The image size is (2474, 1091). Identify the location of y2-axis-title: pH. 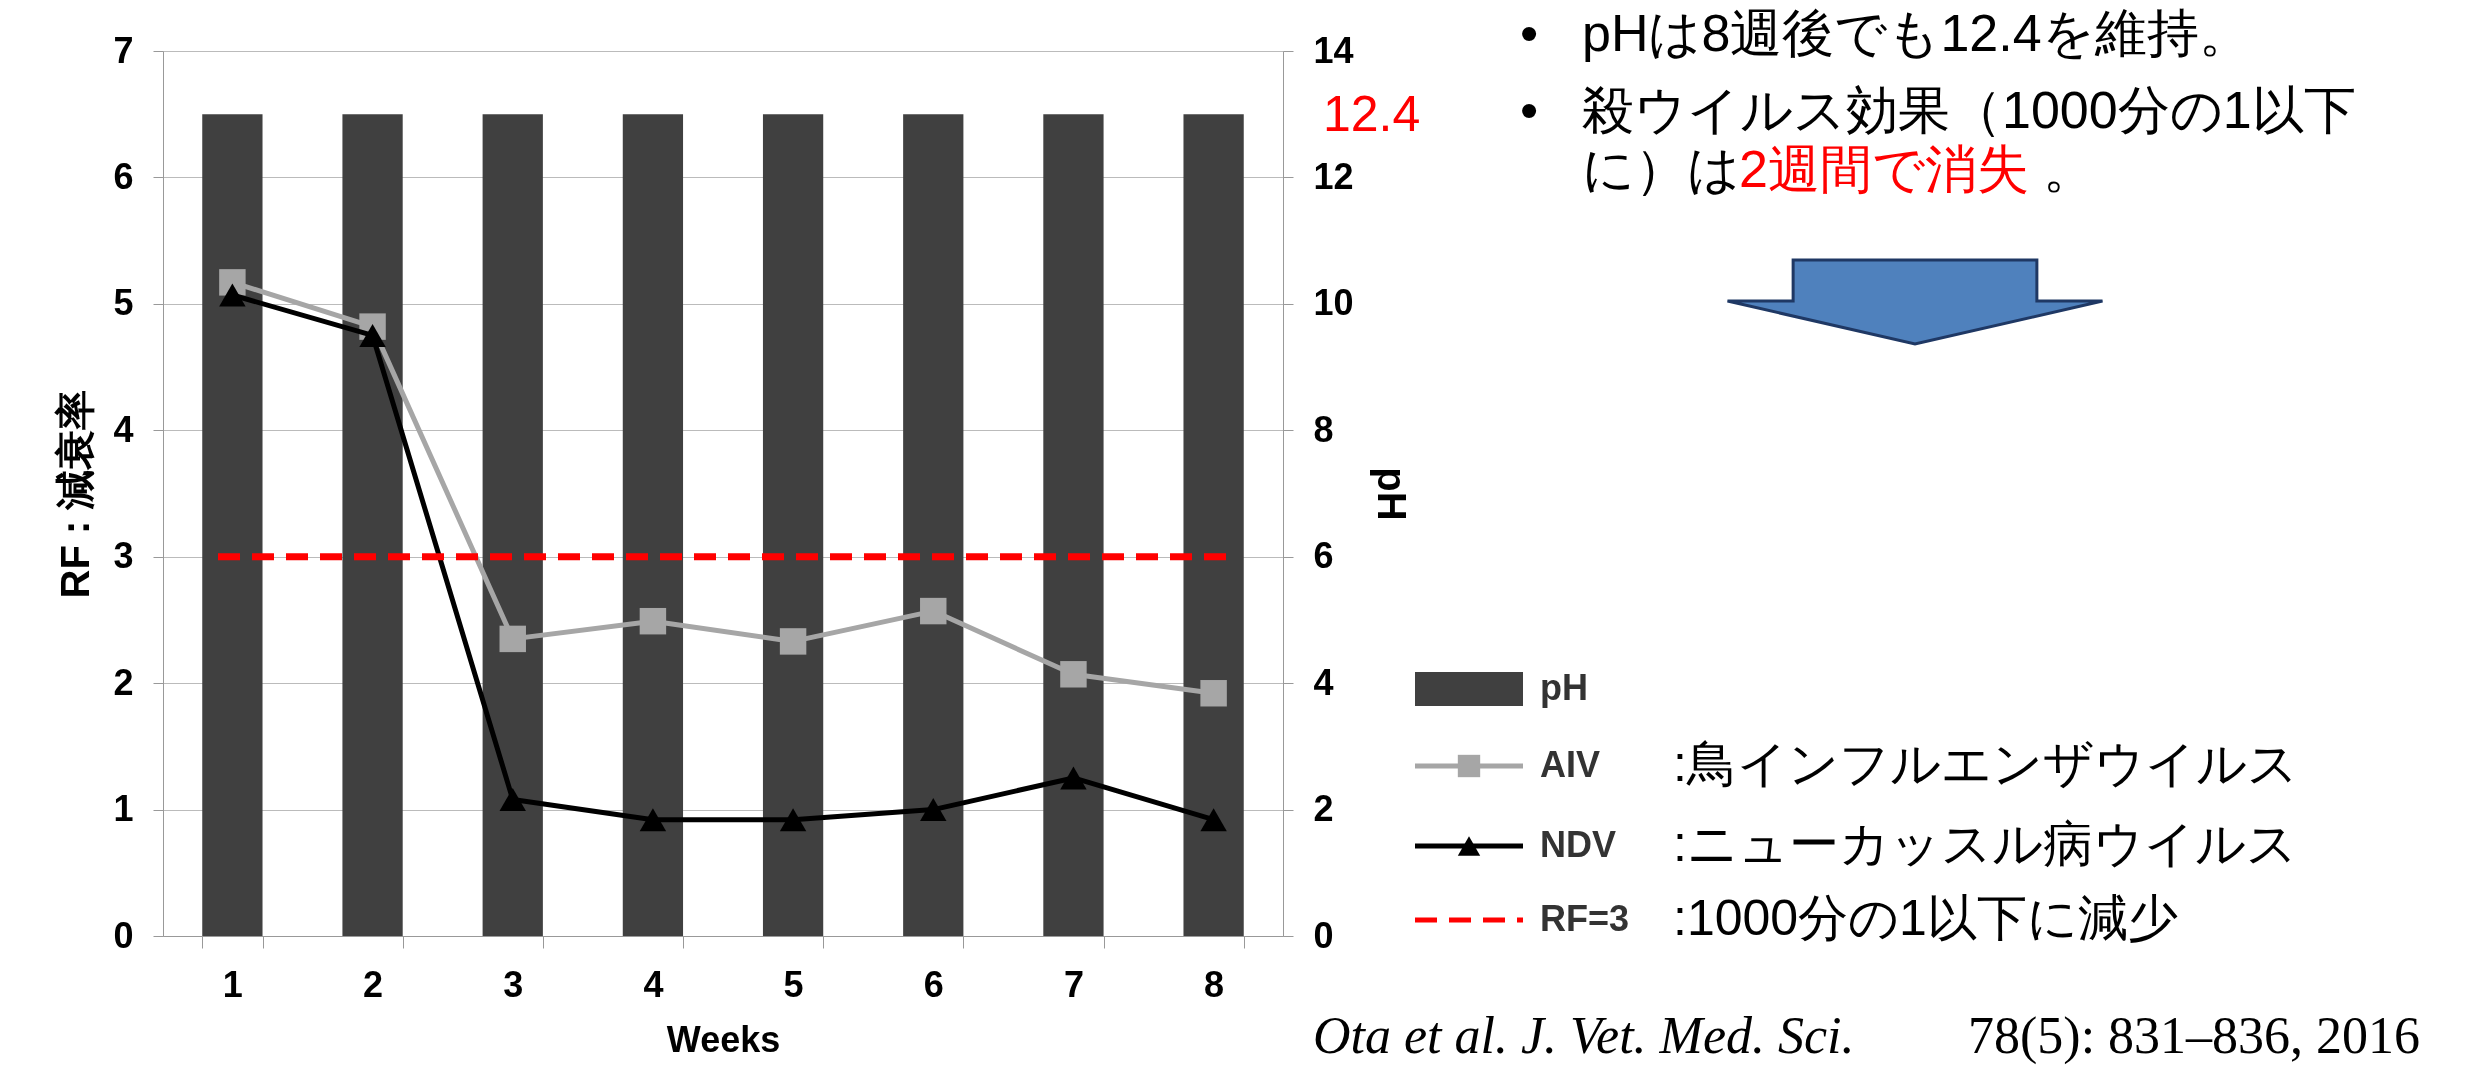
(1391, 494).